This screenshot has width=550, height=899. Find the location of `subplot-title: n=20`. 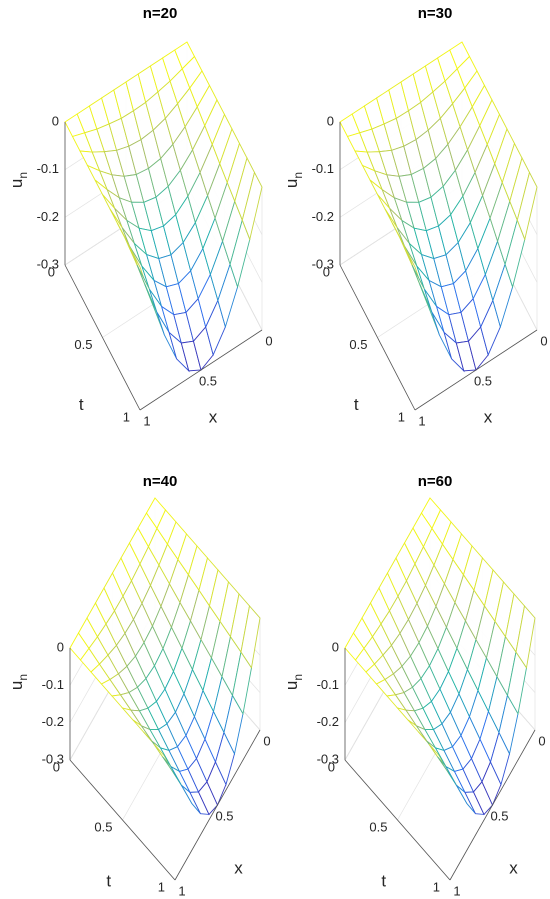

subplot-title: n=20 is located at coordinates (160, 13).